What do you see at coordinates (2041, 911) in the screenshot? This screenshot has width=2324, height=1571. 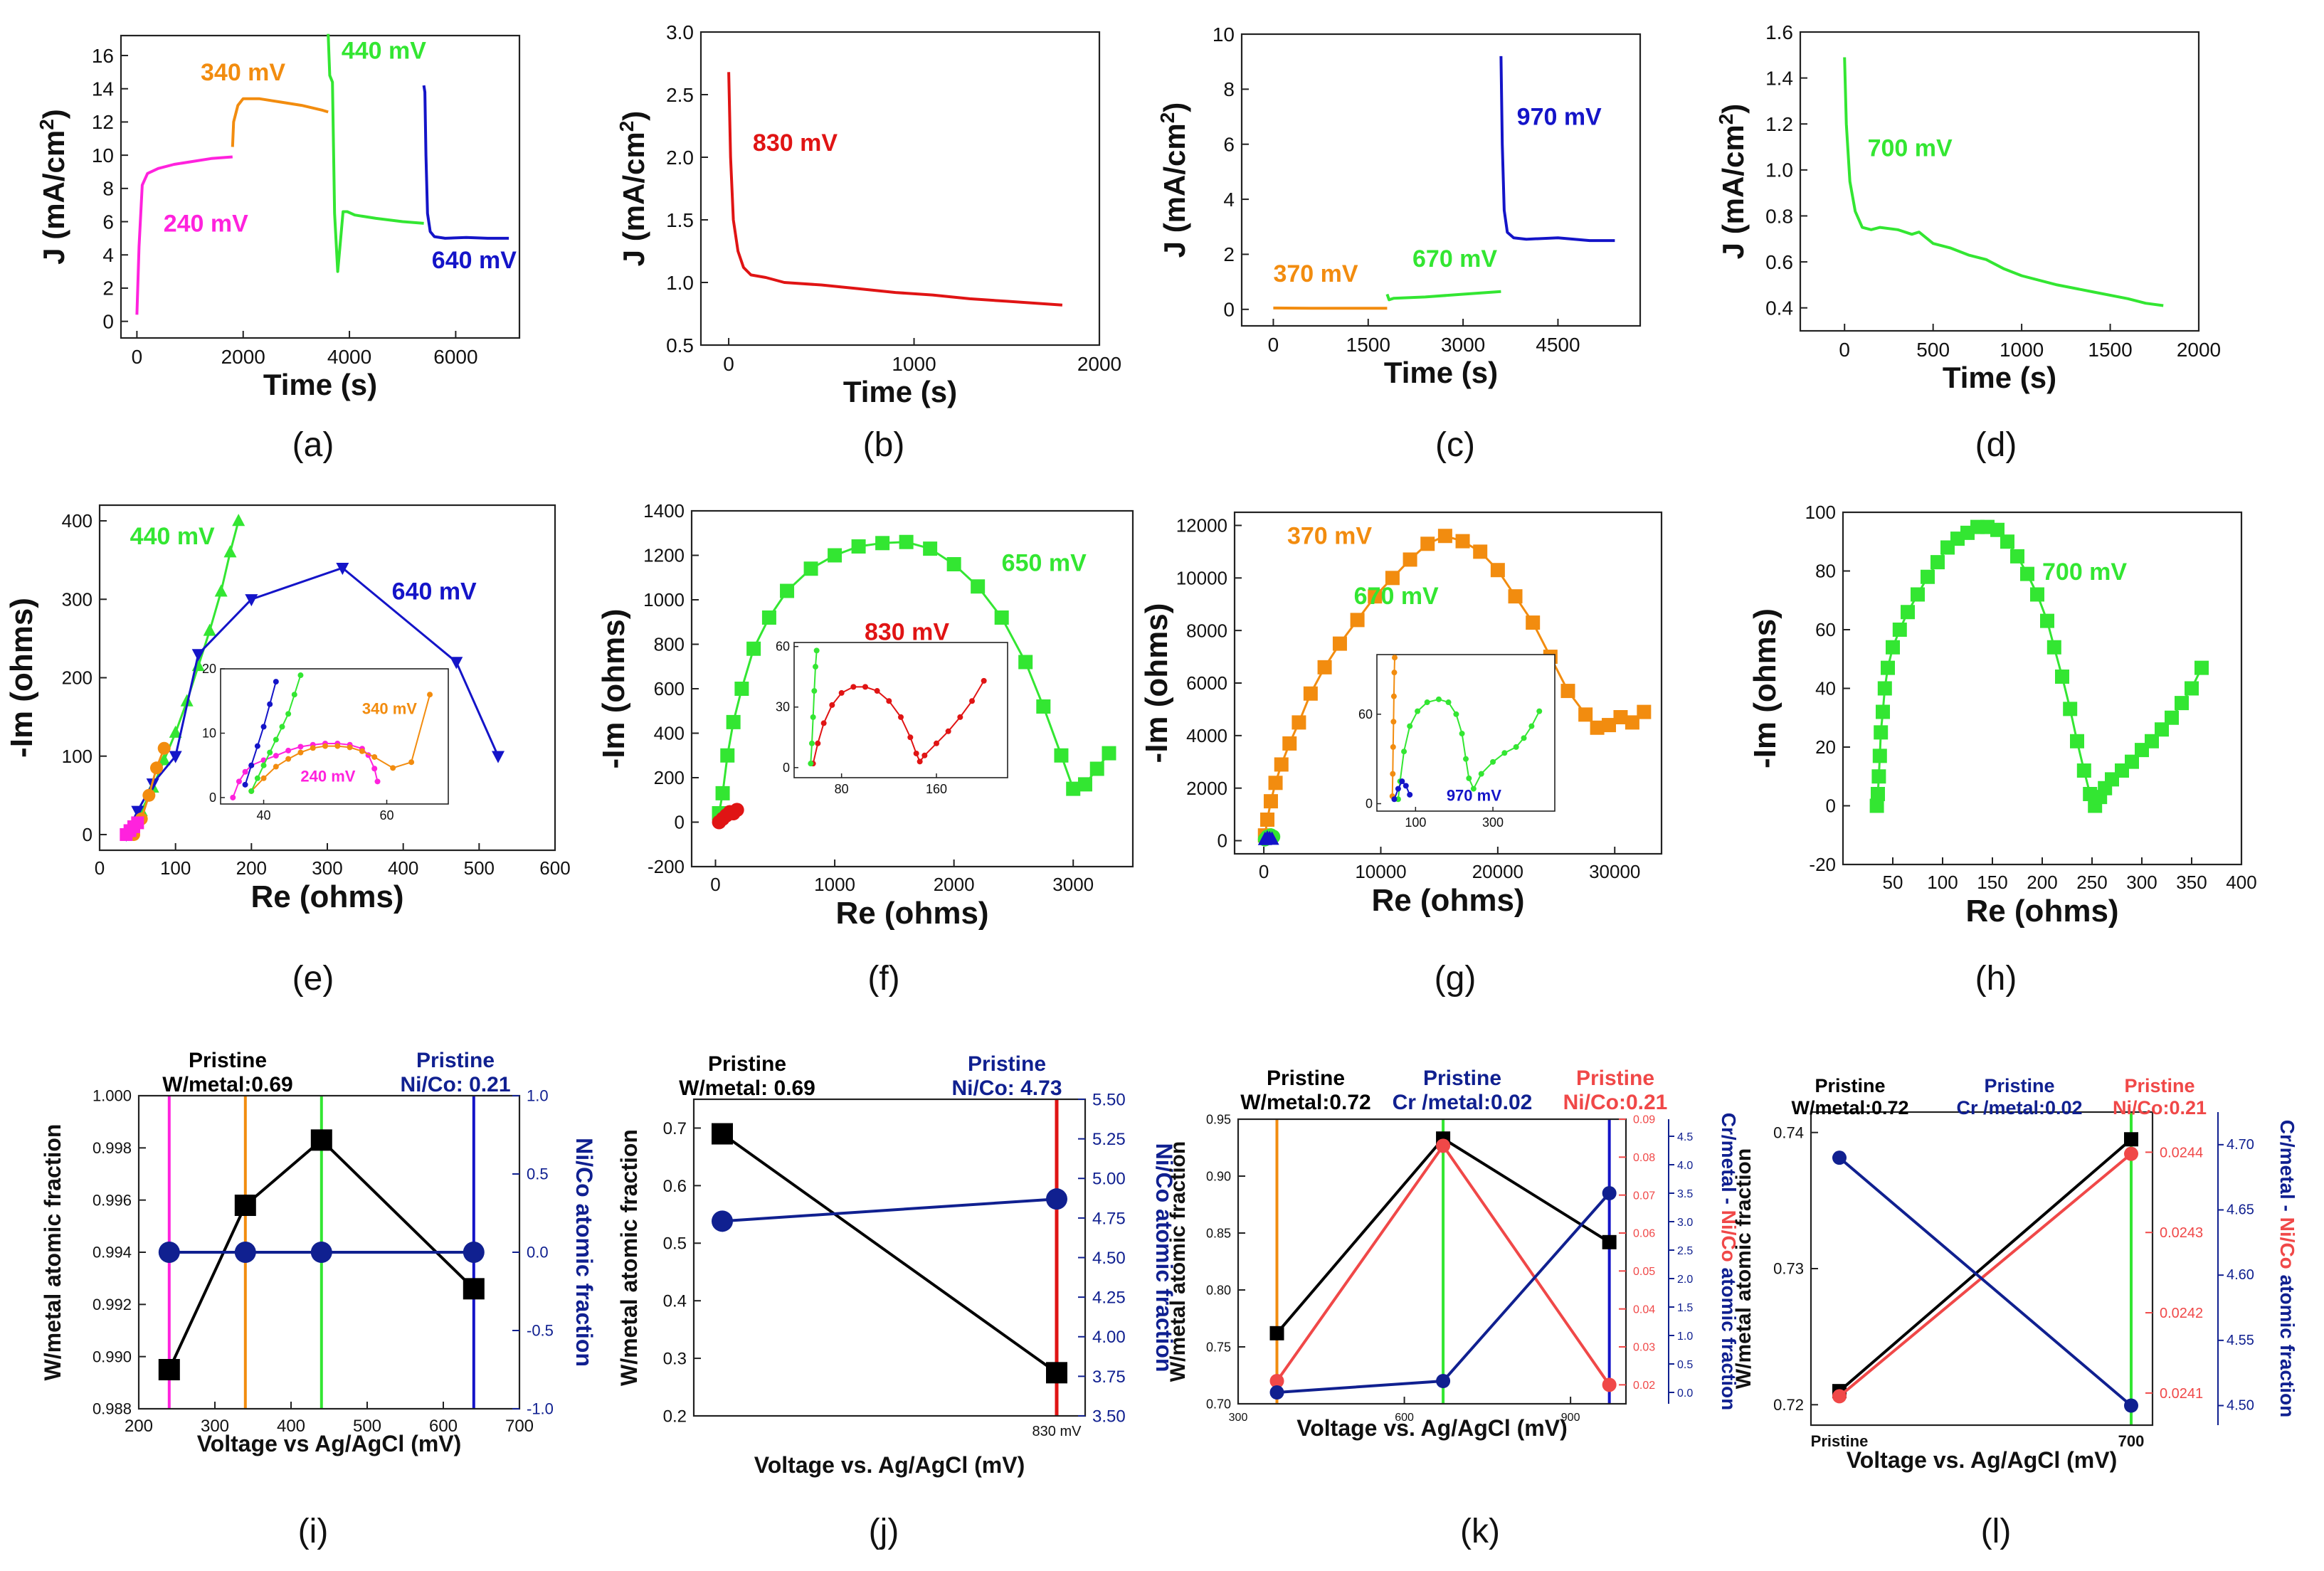 I see `x-axis-title-h: Re (ohms)` at bounding box center [2041, 911].